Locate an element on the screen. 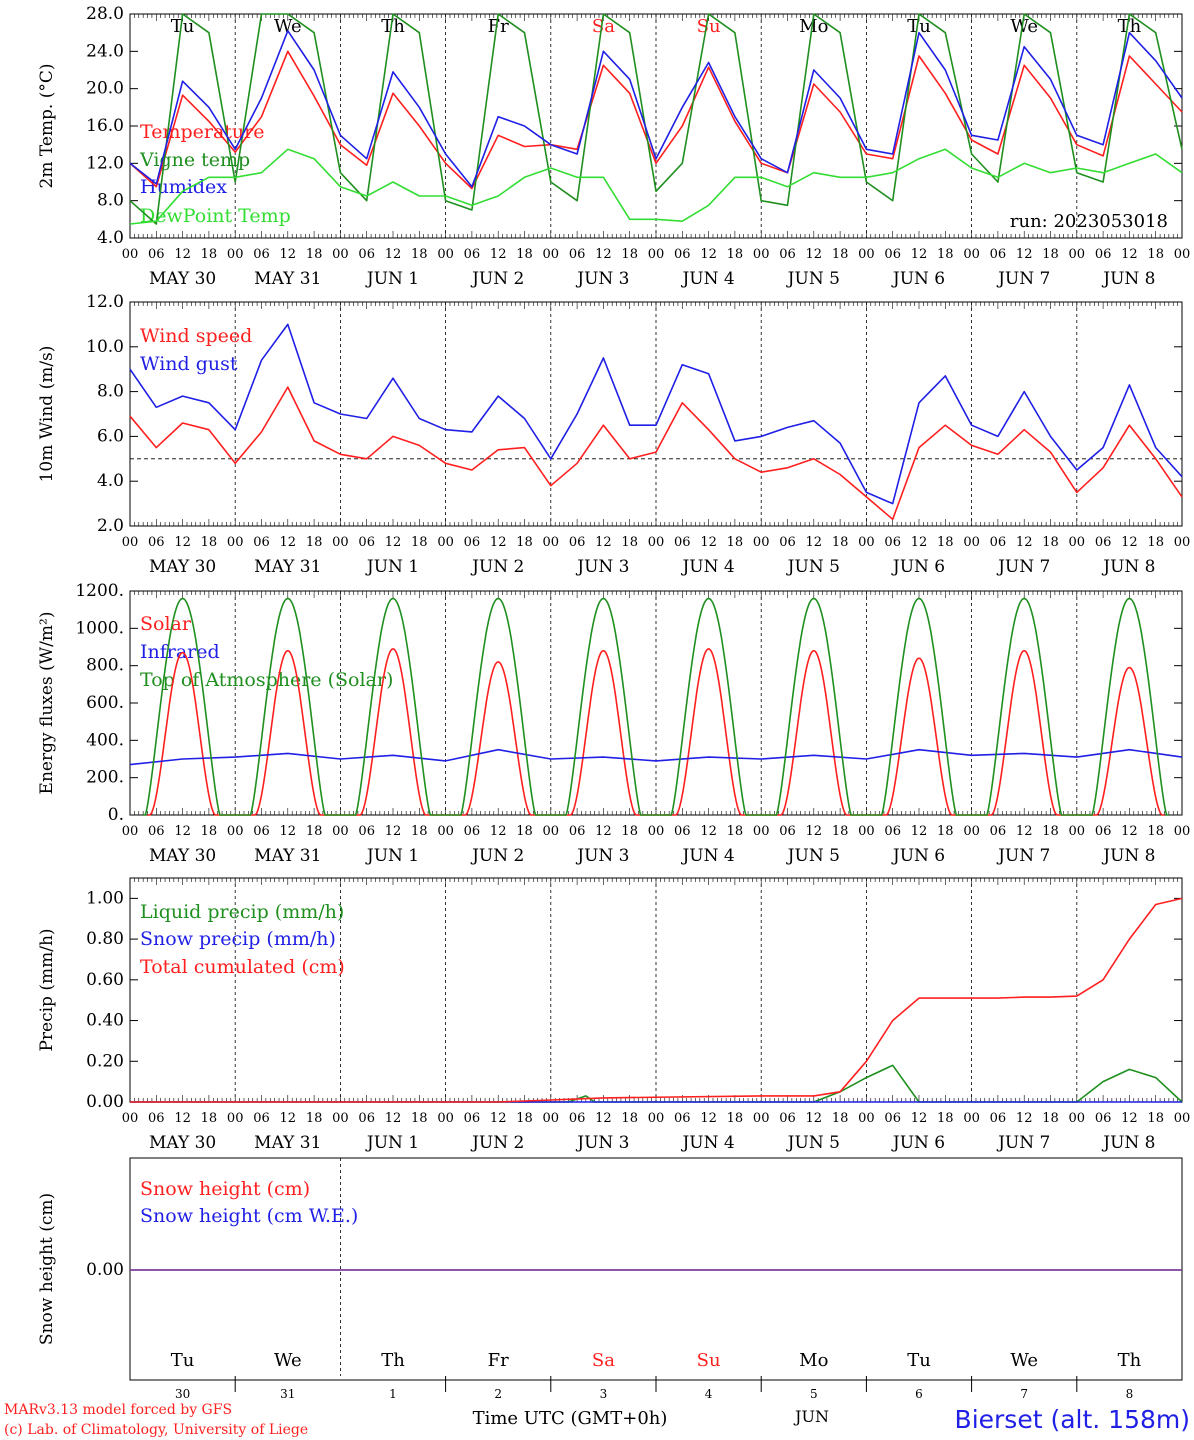 The height and width of the screenshot is (1440, 1194). legend-entry: Total cumulated (cm) is located at coordinates (242, 967).